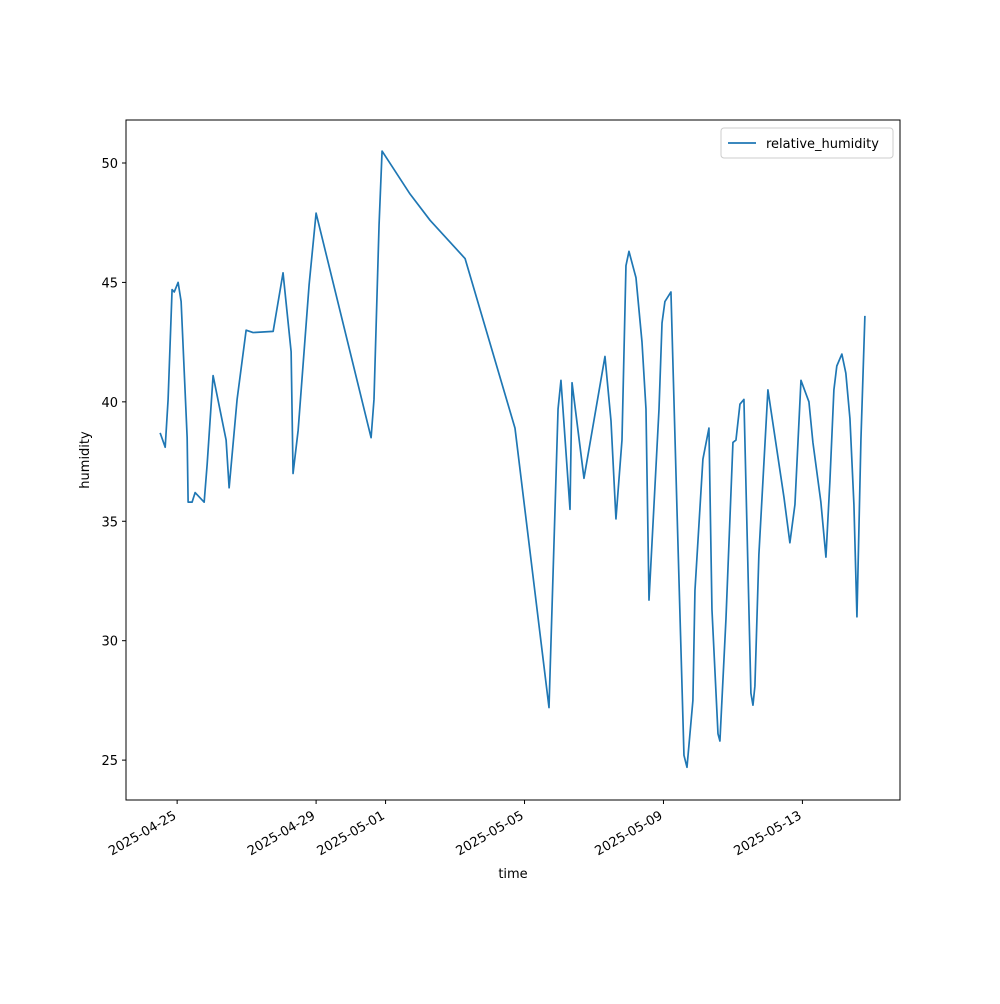 Image resolution: width=1000 pixels, height=1004 pixels. Describe the element at coordinates (109, 522) in the screenshot. I see `y-tick-label: 35` at that location.